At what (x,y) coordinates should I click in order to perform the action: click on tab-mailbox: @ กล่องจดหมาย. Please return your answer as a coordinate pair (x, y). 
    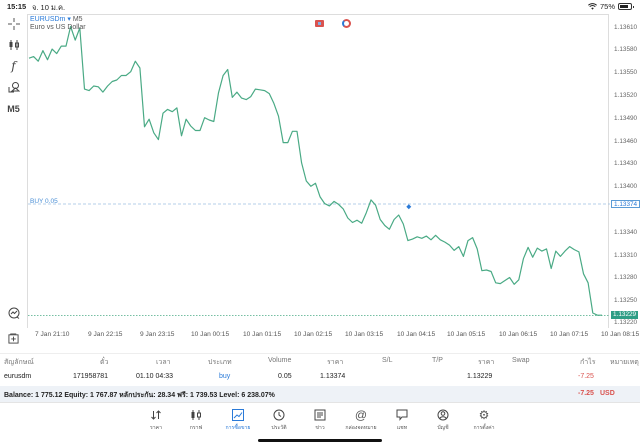
    Looking at the image, I should click on (361, 420).